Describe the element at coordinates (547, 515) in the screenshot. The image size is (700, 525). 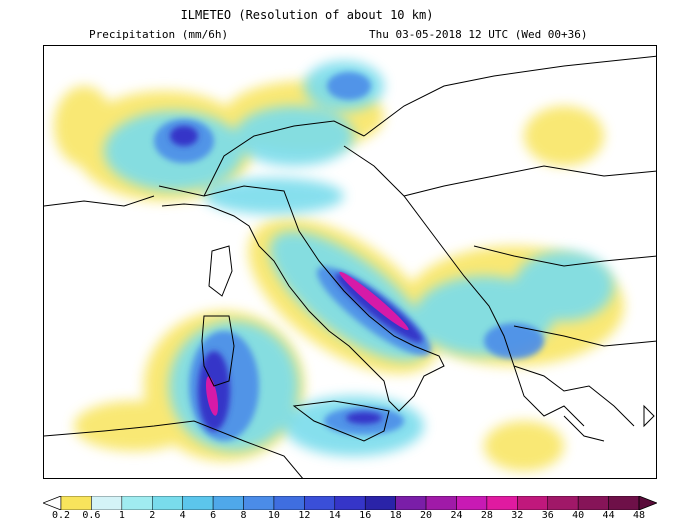
I see `legend-threshold-label: 36` at that location.